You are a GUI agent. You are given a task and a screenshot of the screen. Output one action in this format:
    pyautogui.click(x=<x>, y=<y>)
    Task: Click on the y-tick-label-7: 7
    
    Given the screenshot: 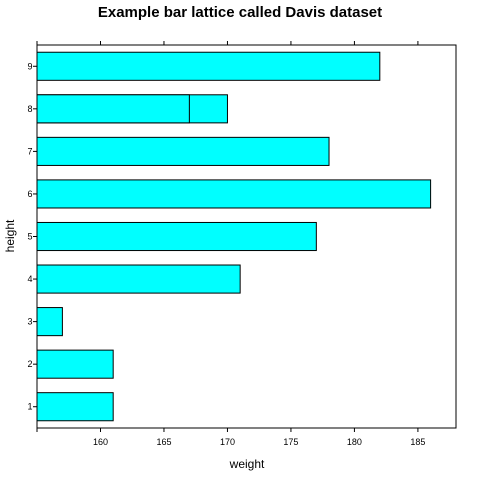 What is the action you would take?
    pyautogui.click(x=29, y=151)
    